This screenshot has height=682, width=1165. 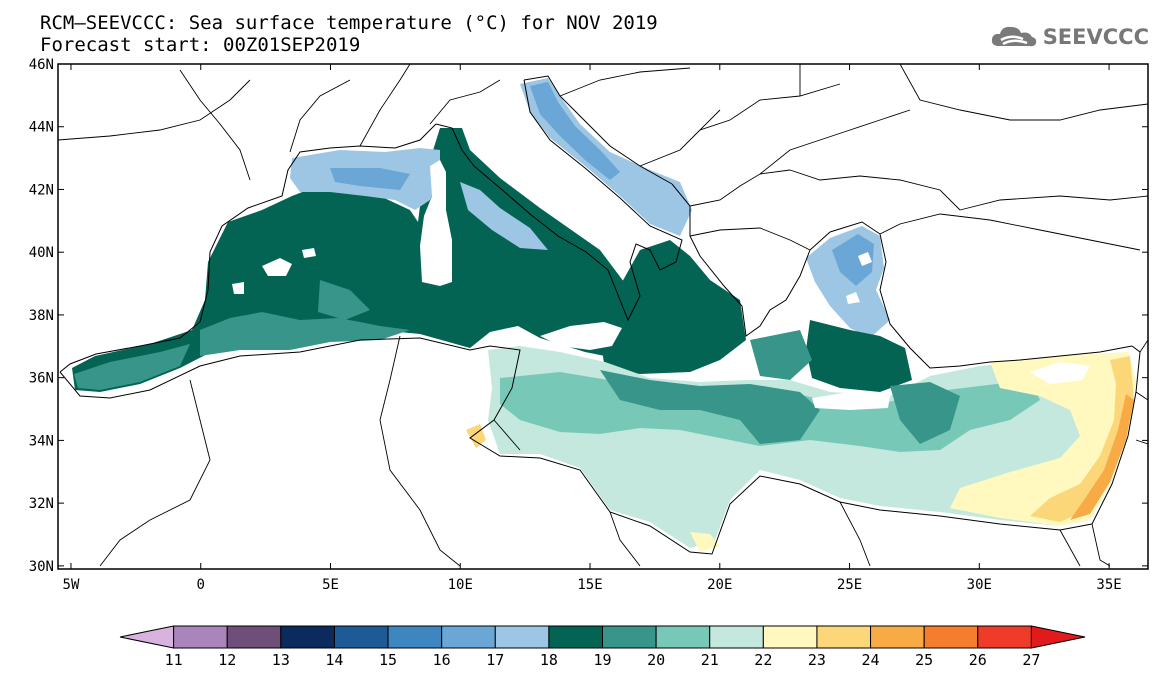 I want to click on colorbar-label: 16, so click(x=442, y=660).